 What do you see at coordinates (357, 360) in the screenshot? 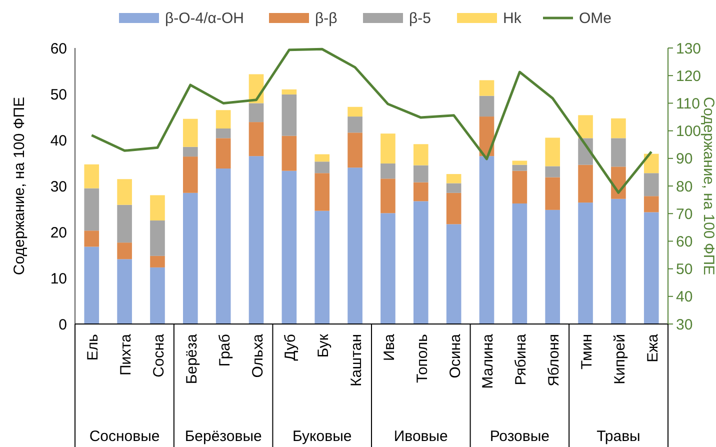
I see `x-tick-label: Каштан` at bounding box center [357, 360].